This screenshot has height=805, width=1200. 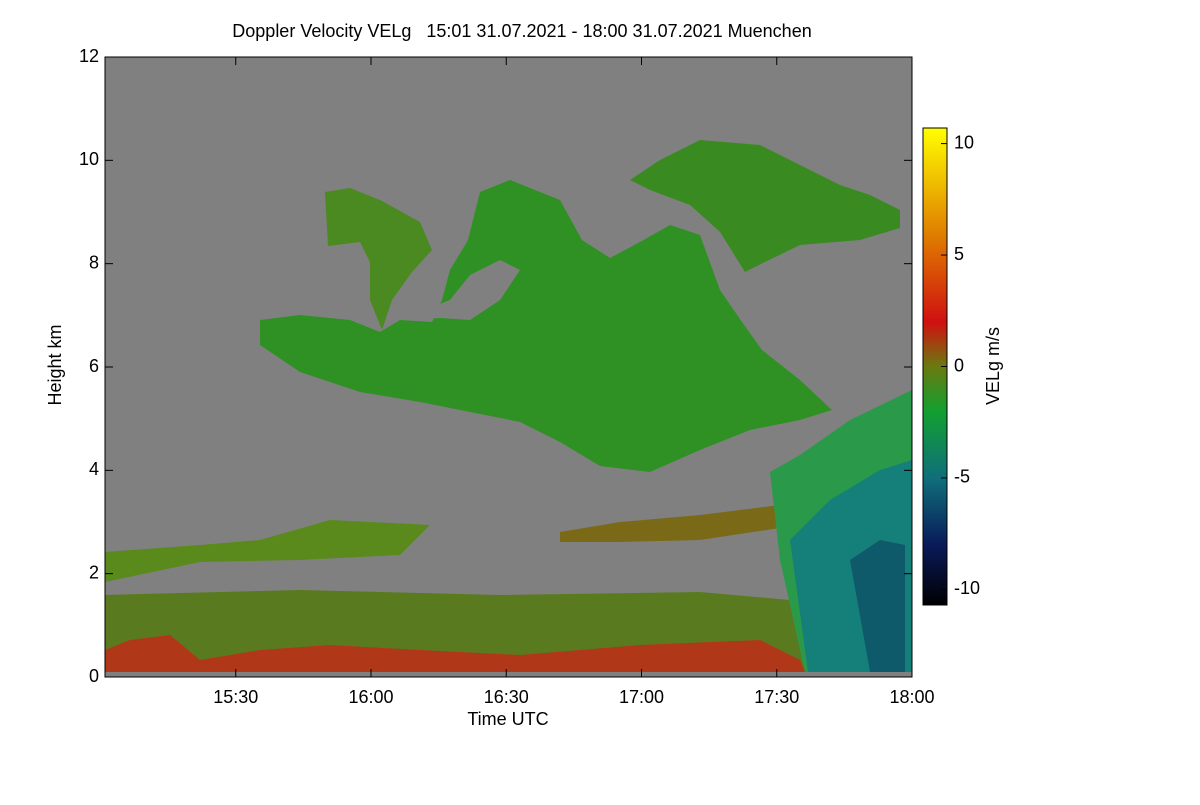 I want to click on y-tick-label: 8, so click(x=94, y=262).